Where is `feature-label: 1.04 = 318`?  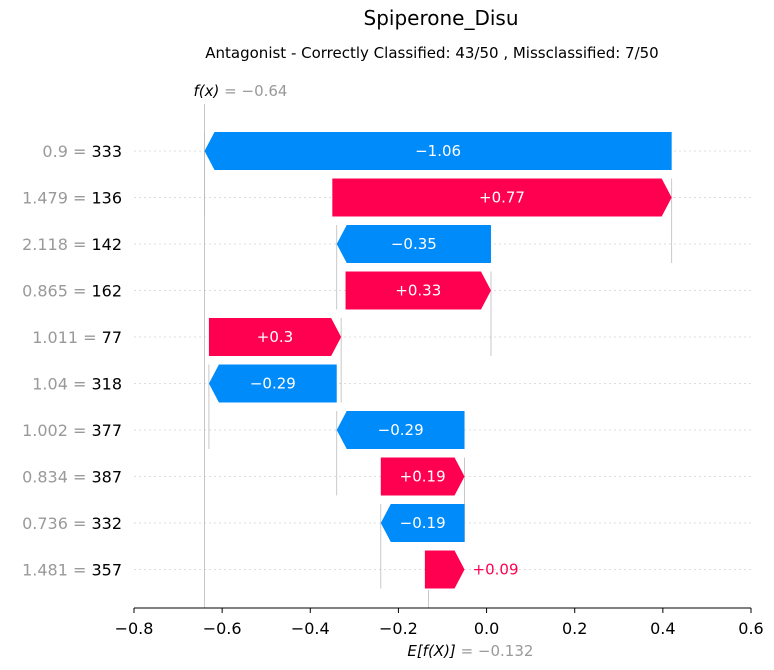 feature-label: 1.04 = 318 is located at coordinates (77, 384).